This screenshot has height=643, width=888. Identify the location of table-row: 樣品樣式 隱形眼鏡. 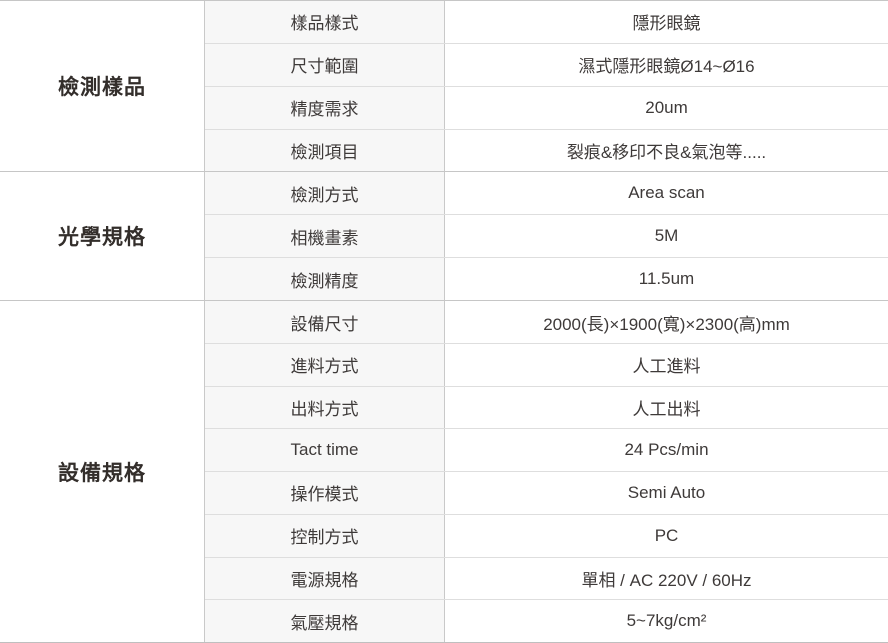
(546, 22).